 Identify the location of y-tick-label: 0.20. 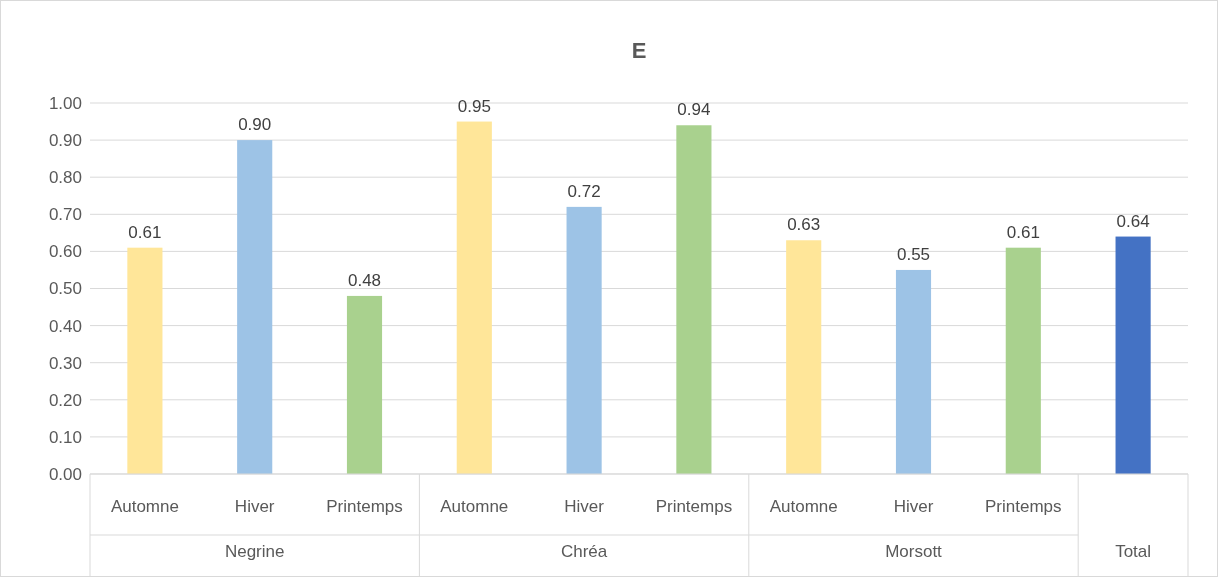
(65, 400).